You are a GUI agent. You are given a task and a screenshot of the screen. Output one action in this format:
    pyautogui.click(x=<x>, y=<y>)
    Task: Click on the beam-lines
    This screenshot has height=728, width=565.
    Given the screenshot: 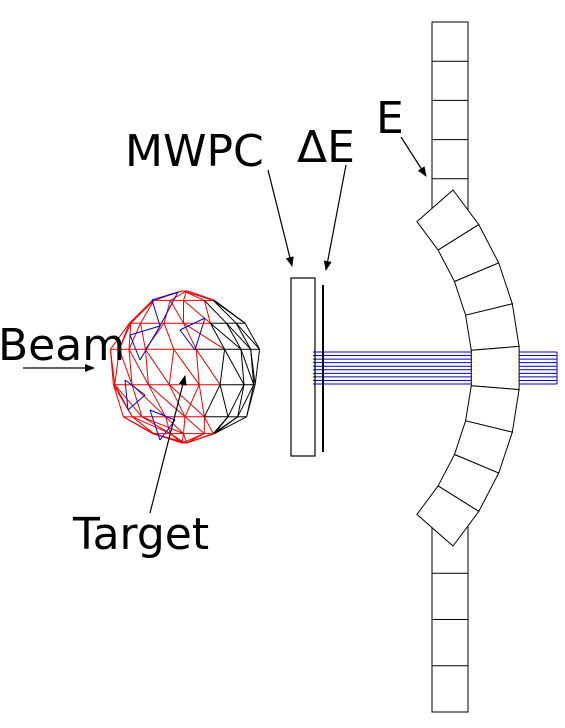 What is the action you would take?
    pyautogui.click(x=435, y=368)
    